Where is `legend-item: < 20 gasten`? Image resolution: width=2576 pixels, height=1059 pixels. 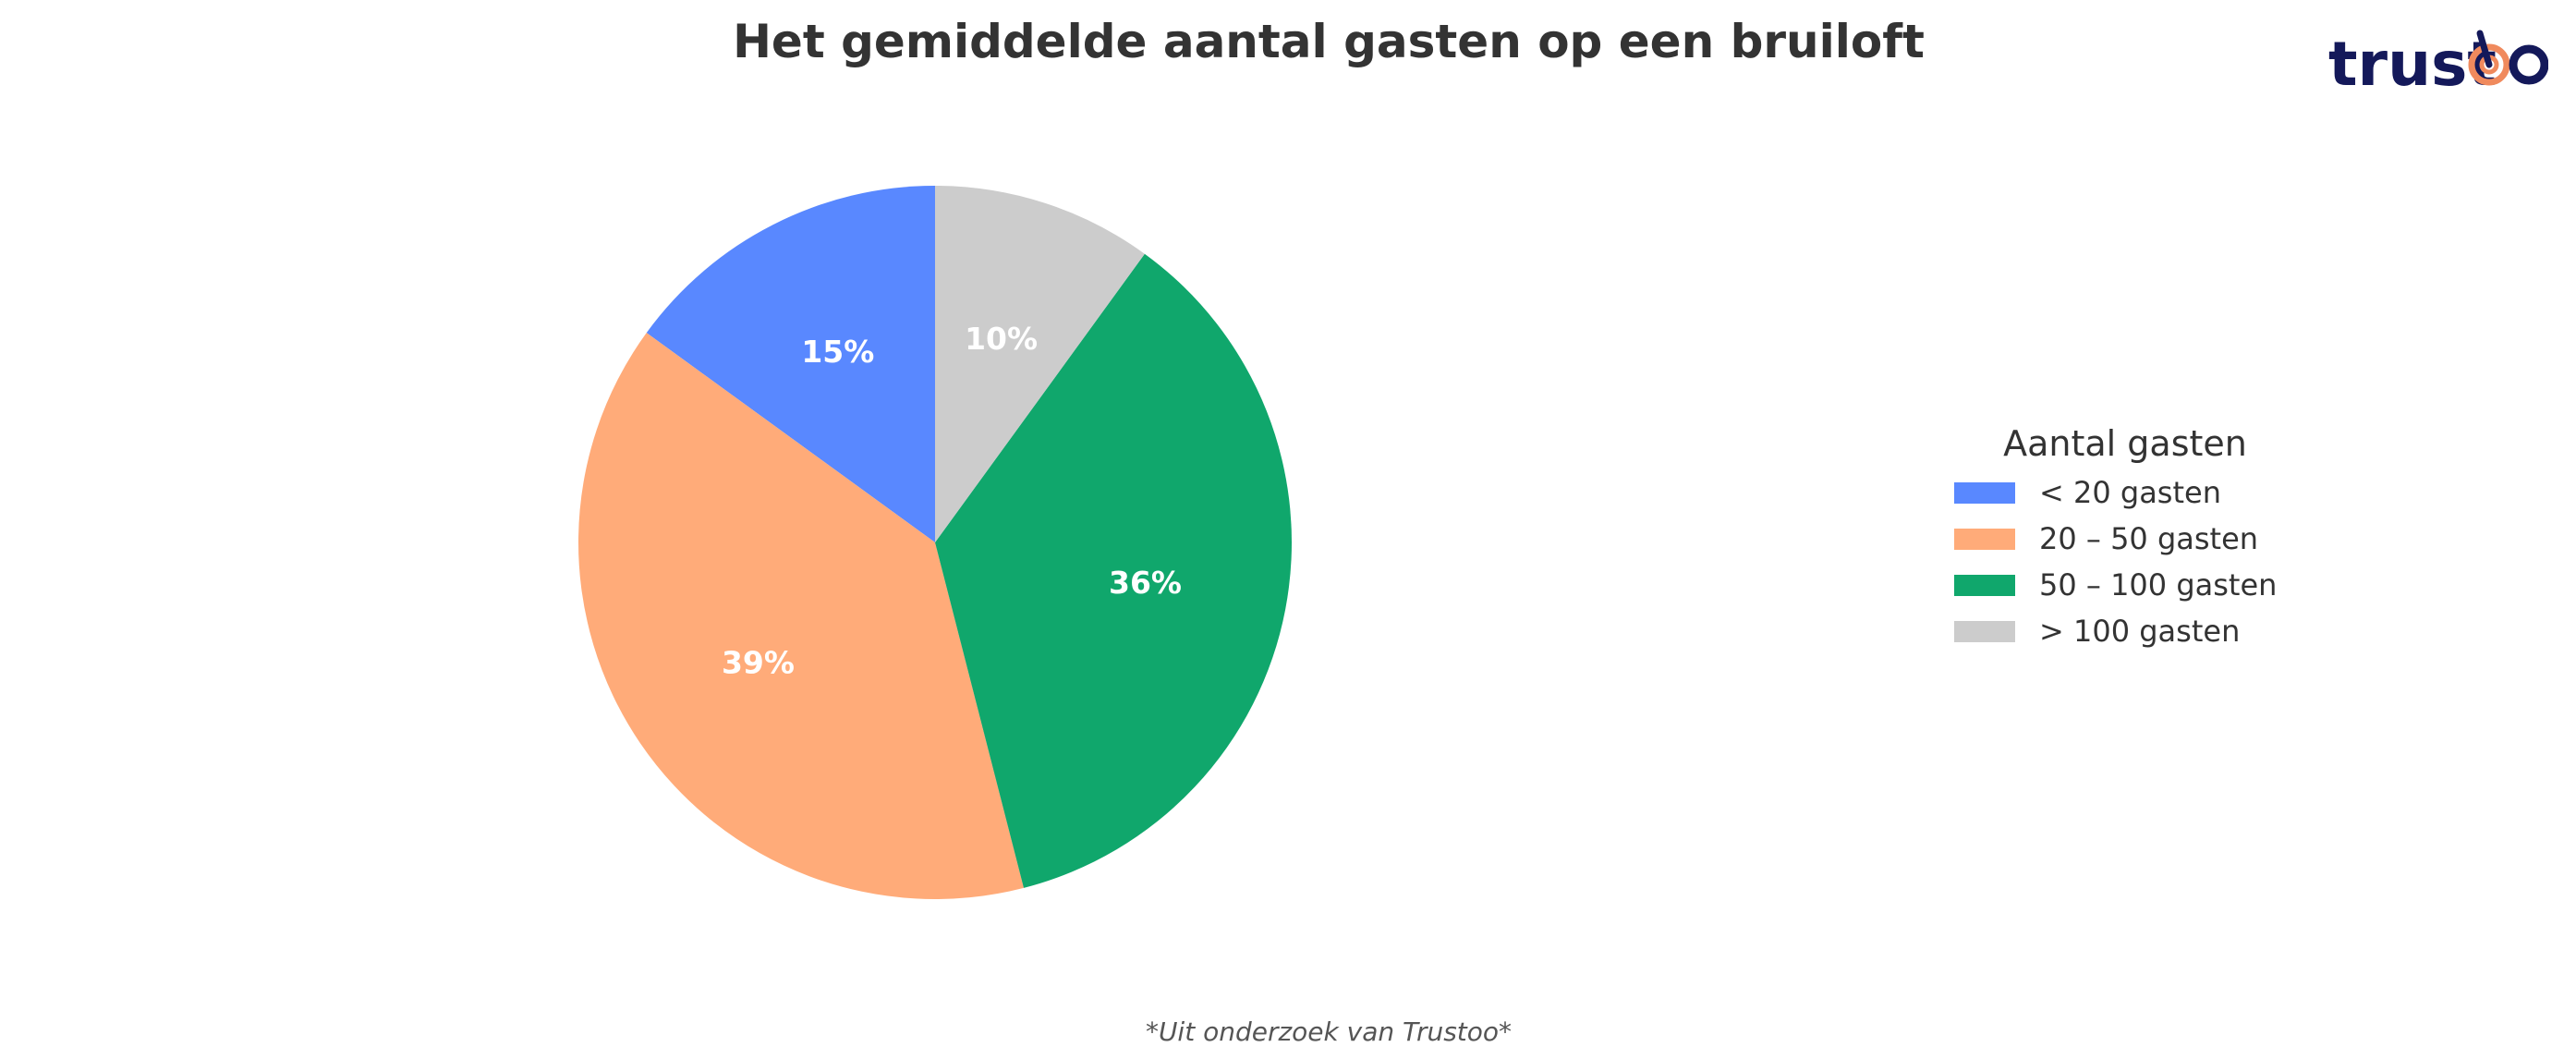
legend-item: < 20 gasten is located at coordinates (2139, 492).